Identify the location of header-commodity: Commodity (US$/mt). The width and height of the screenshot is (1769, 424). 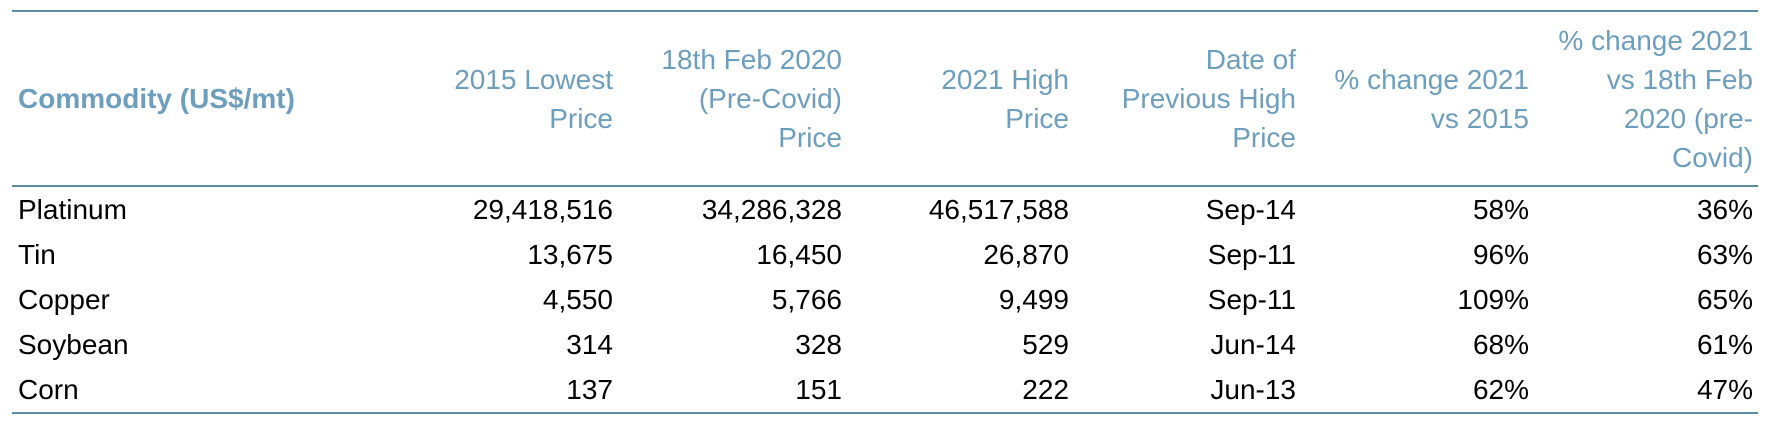
(203, 98).